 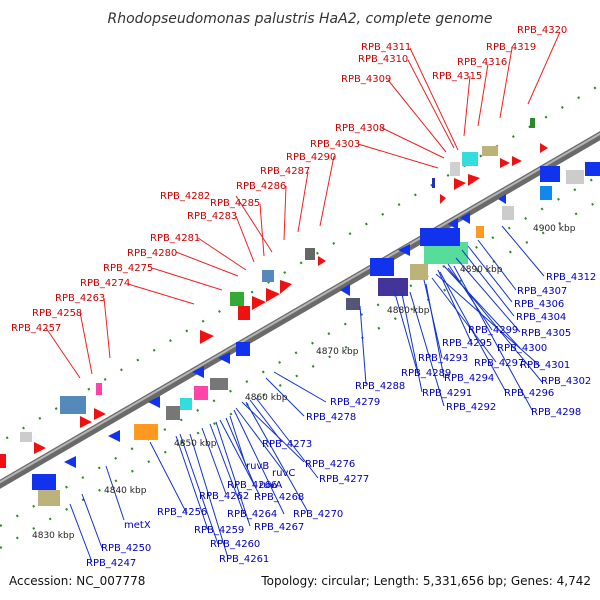 I want to click on tick-label: 4890 kbp, so click(x=481, y=270).